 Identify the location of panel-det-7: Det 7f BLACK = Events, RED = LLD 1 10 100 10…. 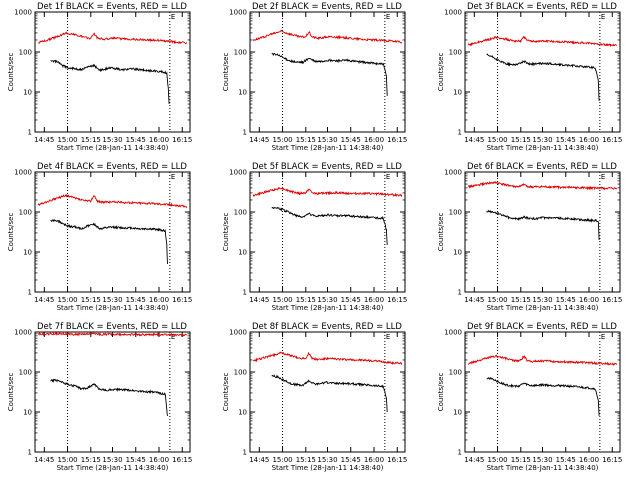
(99, 397).